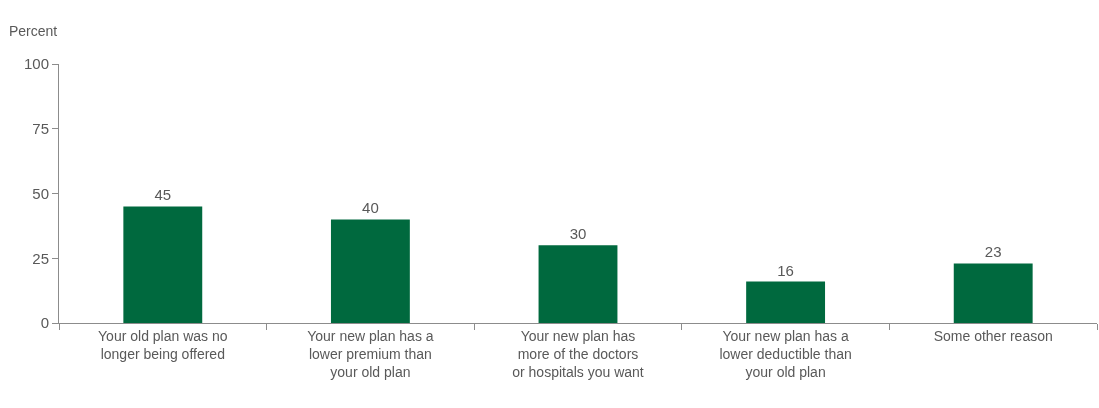  Describe the element at coordinates (40, 128) in the screenshot. I see `y-tick-label: 75` at that location.